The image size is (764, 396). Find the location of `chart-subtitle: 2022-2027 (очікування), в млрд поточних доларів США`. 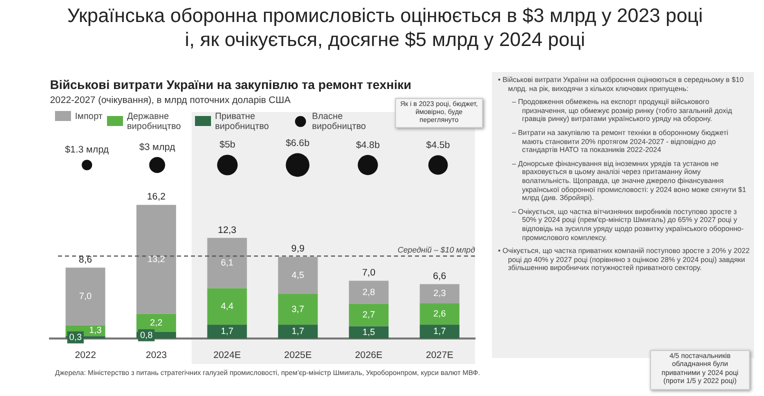

chart-subtitle: 2022-2027 (очікування), в млрд поточних доларів США is located at coordinates (170, 100).